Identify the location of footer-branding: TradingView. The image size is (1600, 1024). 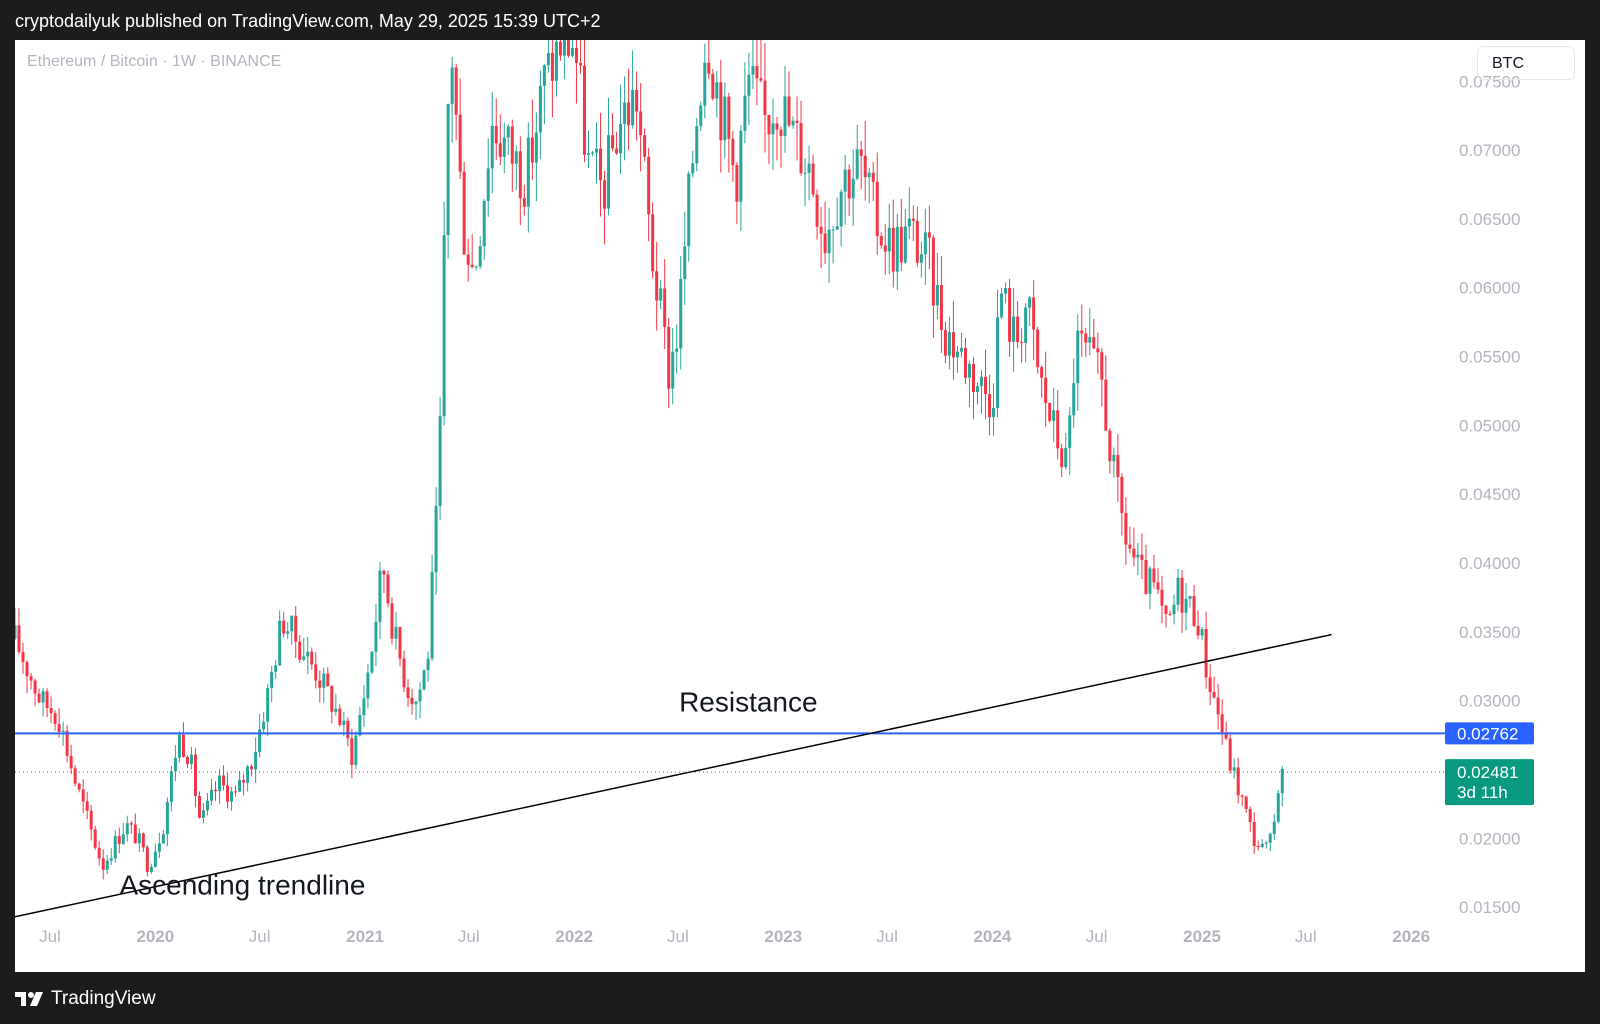
(85, 999).